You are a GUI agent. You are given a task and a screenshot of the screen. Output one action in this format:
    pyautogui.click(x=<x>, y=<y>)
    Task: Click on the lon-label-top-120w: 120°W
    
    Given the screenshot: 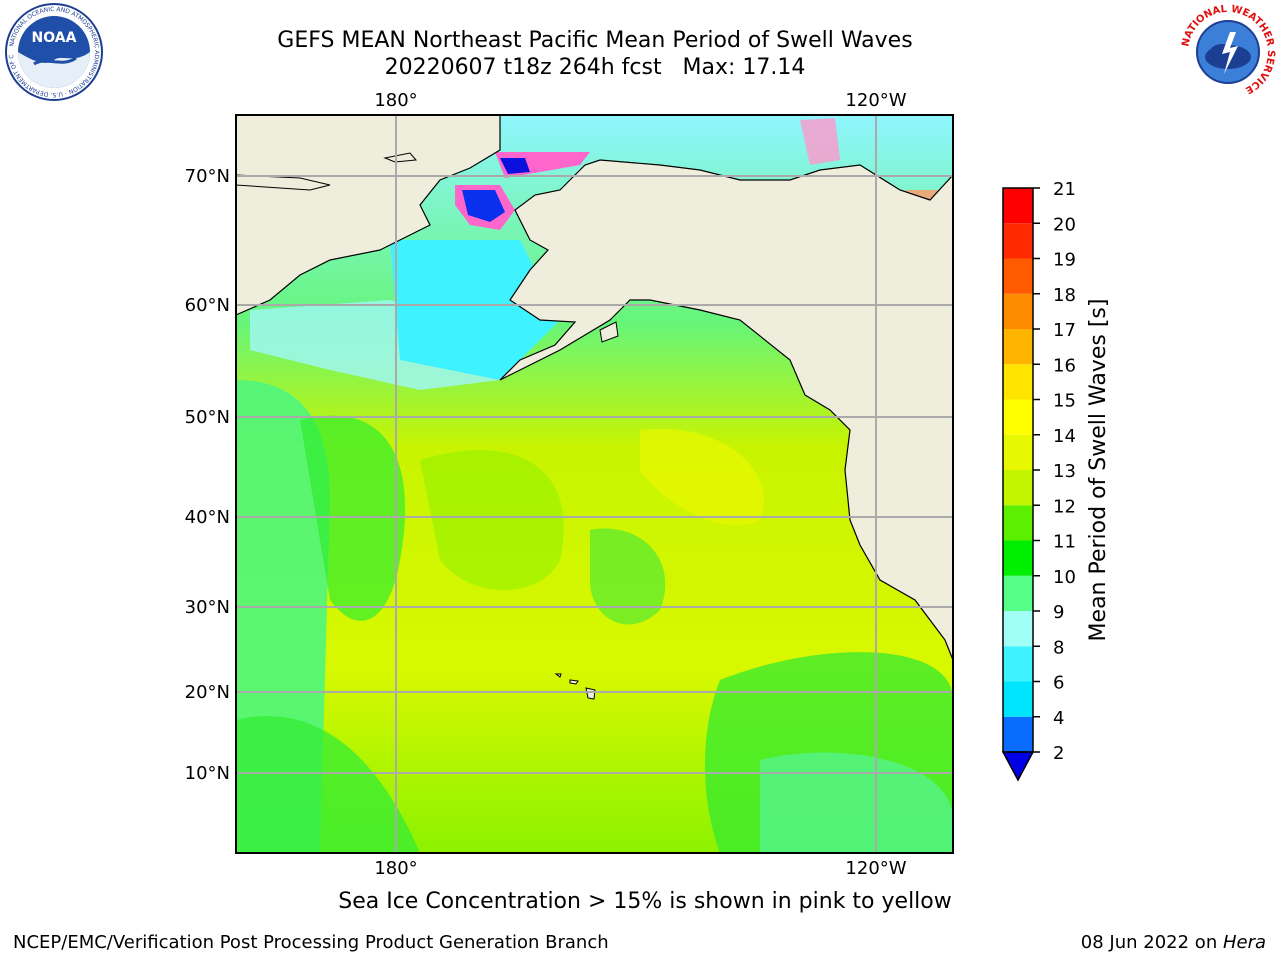 What is the action you would take?
    pyautogui.click(x=875, y=100)
    